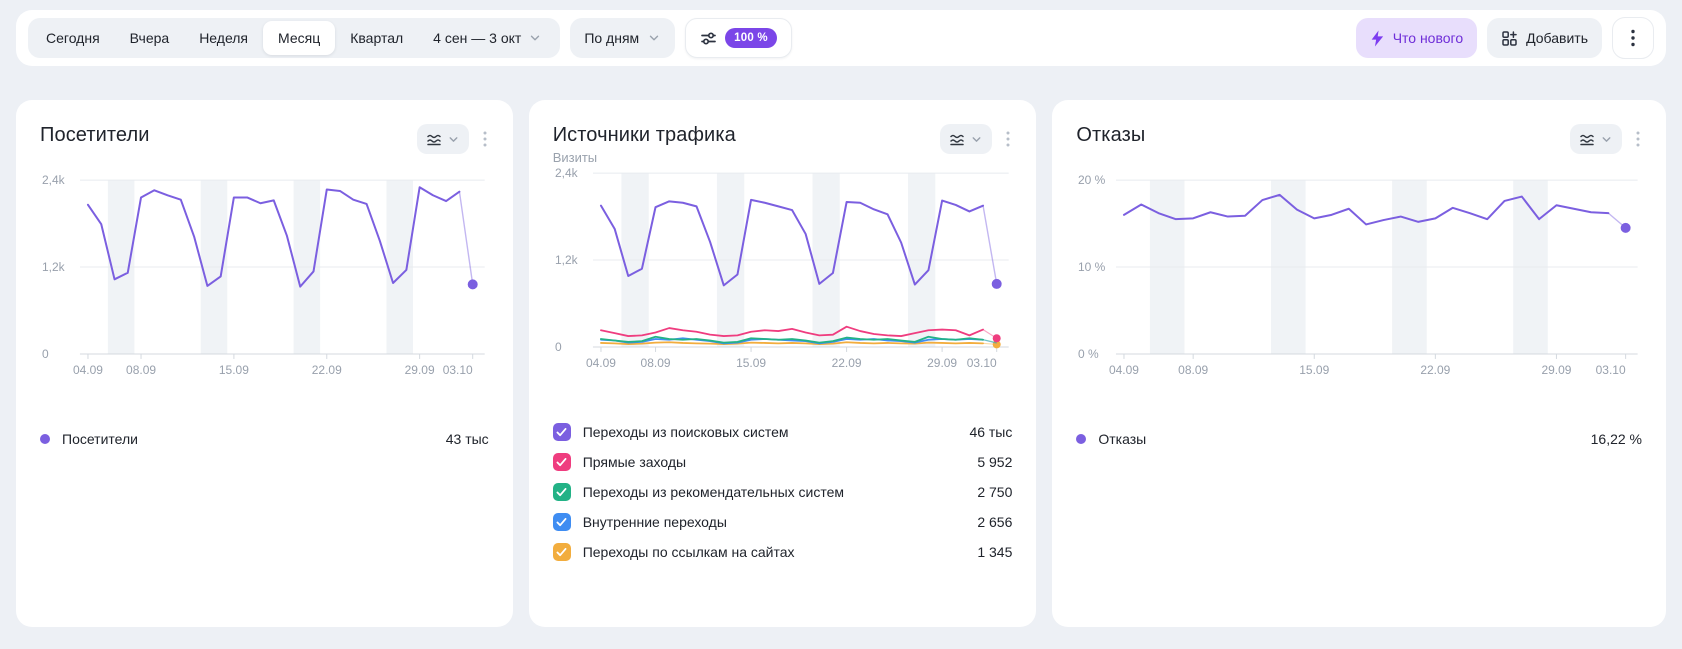 The image size is (1682, 649). I want to click on legend-item: Переходы по ссылкам на сайтах 1 345, so click(782, 552).